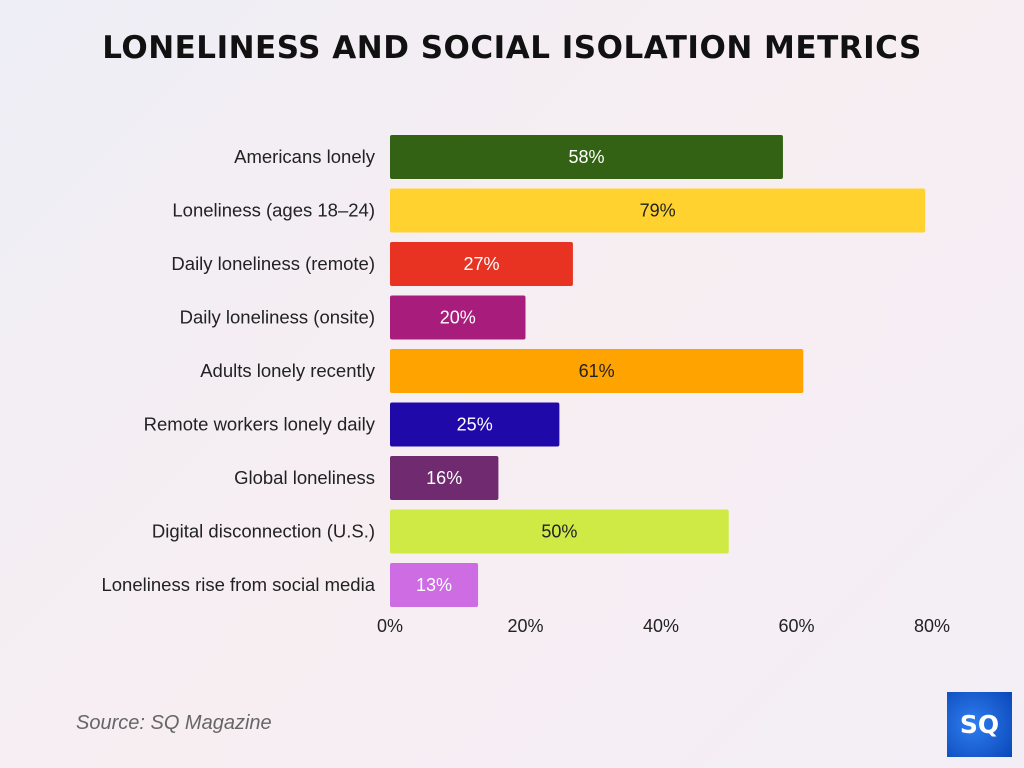 This screenshot has width=1024, height=768. What do you see at coordinates (273, 263) in the screenshot?
I see `category-label: Daily loneliness (remote)` at bounding box center [273, 263].